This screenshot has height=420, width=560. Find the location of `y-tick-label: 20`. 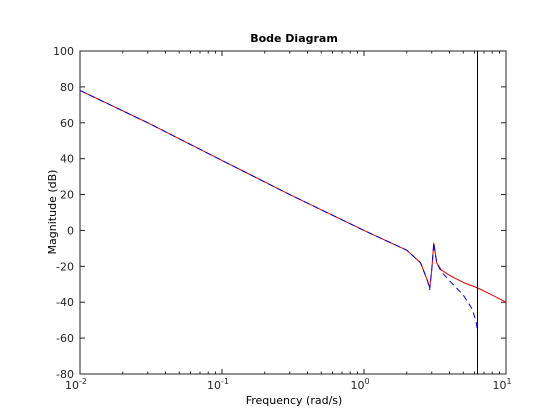

y-tick-label: 20 is located at coordinates (67, 195).